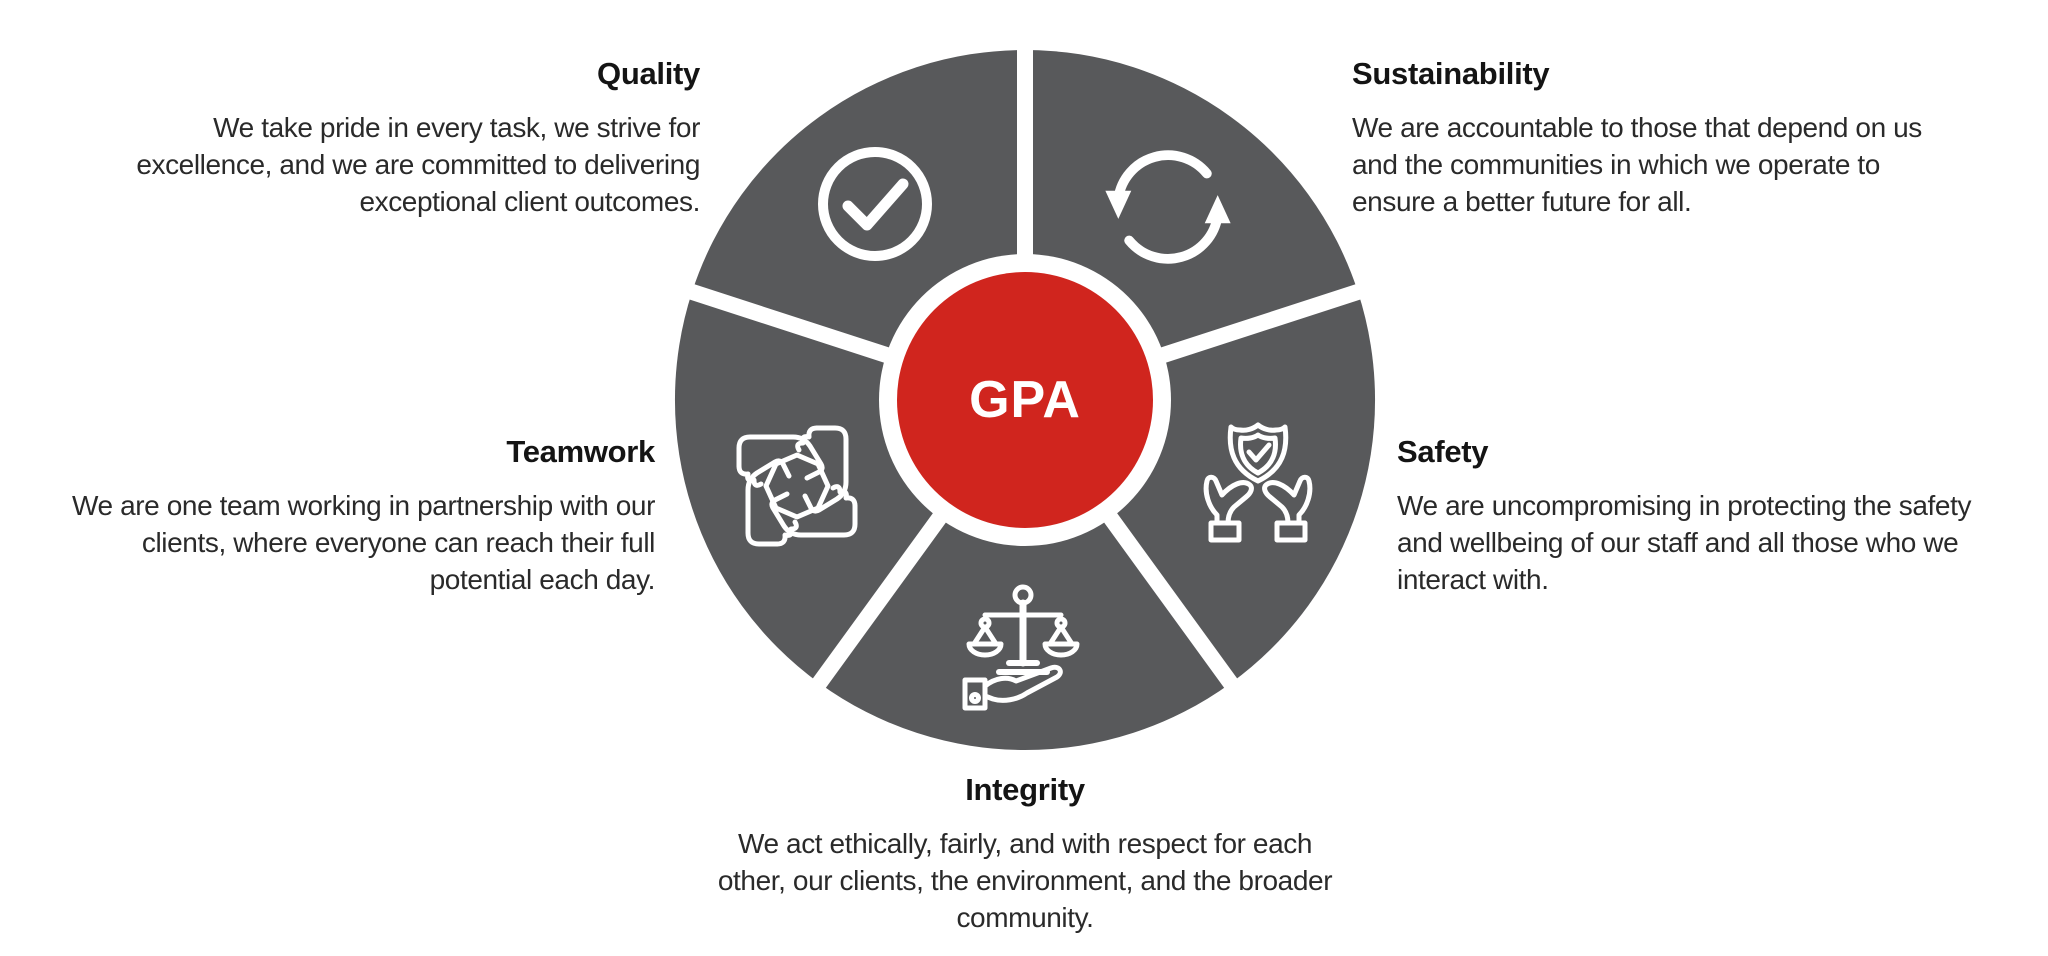  Describe the element at coordinates (1025, 575) in the screenshot. I see `segment-integrity` at that location.